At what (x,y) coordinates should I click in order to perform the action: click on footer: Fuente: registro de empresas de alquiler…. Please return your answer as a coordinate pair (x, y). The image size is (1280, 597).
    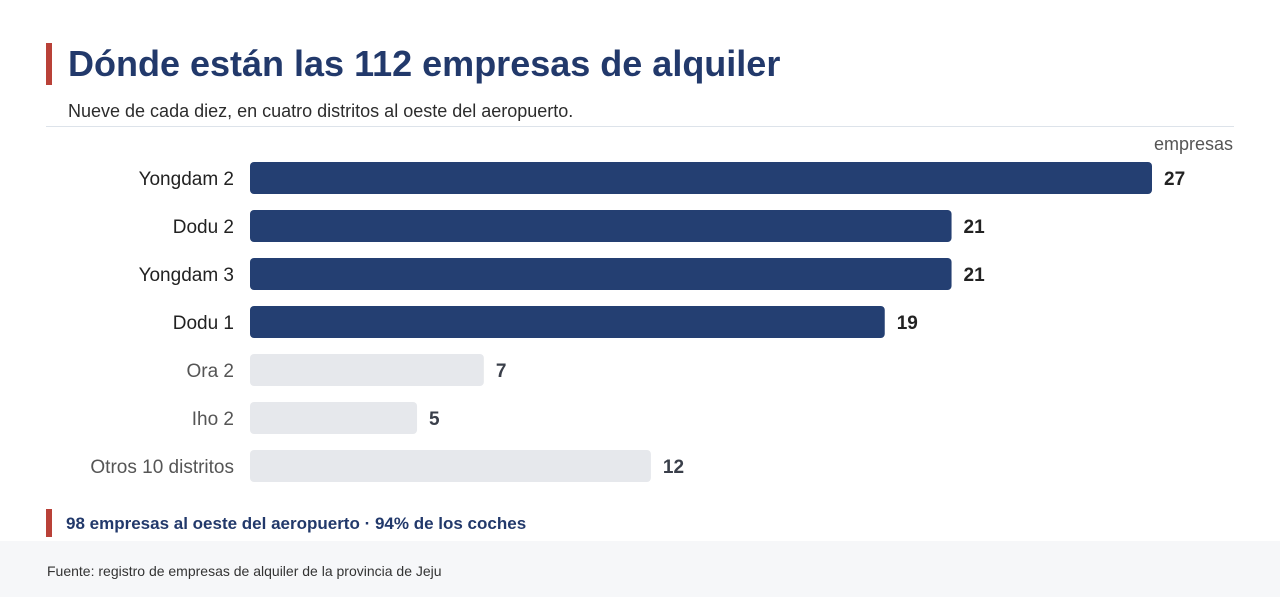
    Looking at the image, I should click on (640, 569).